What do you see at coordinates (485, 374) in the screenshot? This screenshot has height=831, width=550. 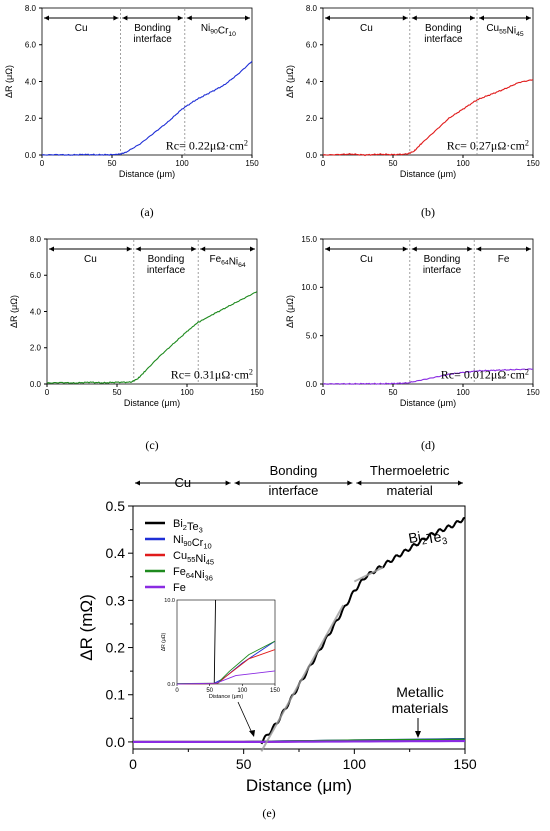 I see `resistance-annotation: Rc= 0.012μΩ·cm2` at bounding box center [485, 374].